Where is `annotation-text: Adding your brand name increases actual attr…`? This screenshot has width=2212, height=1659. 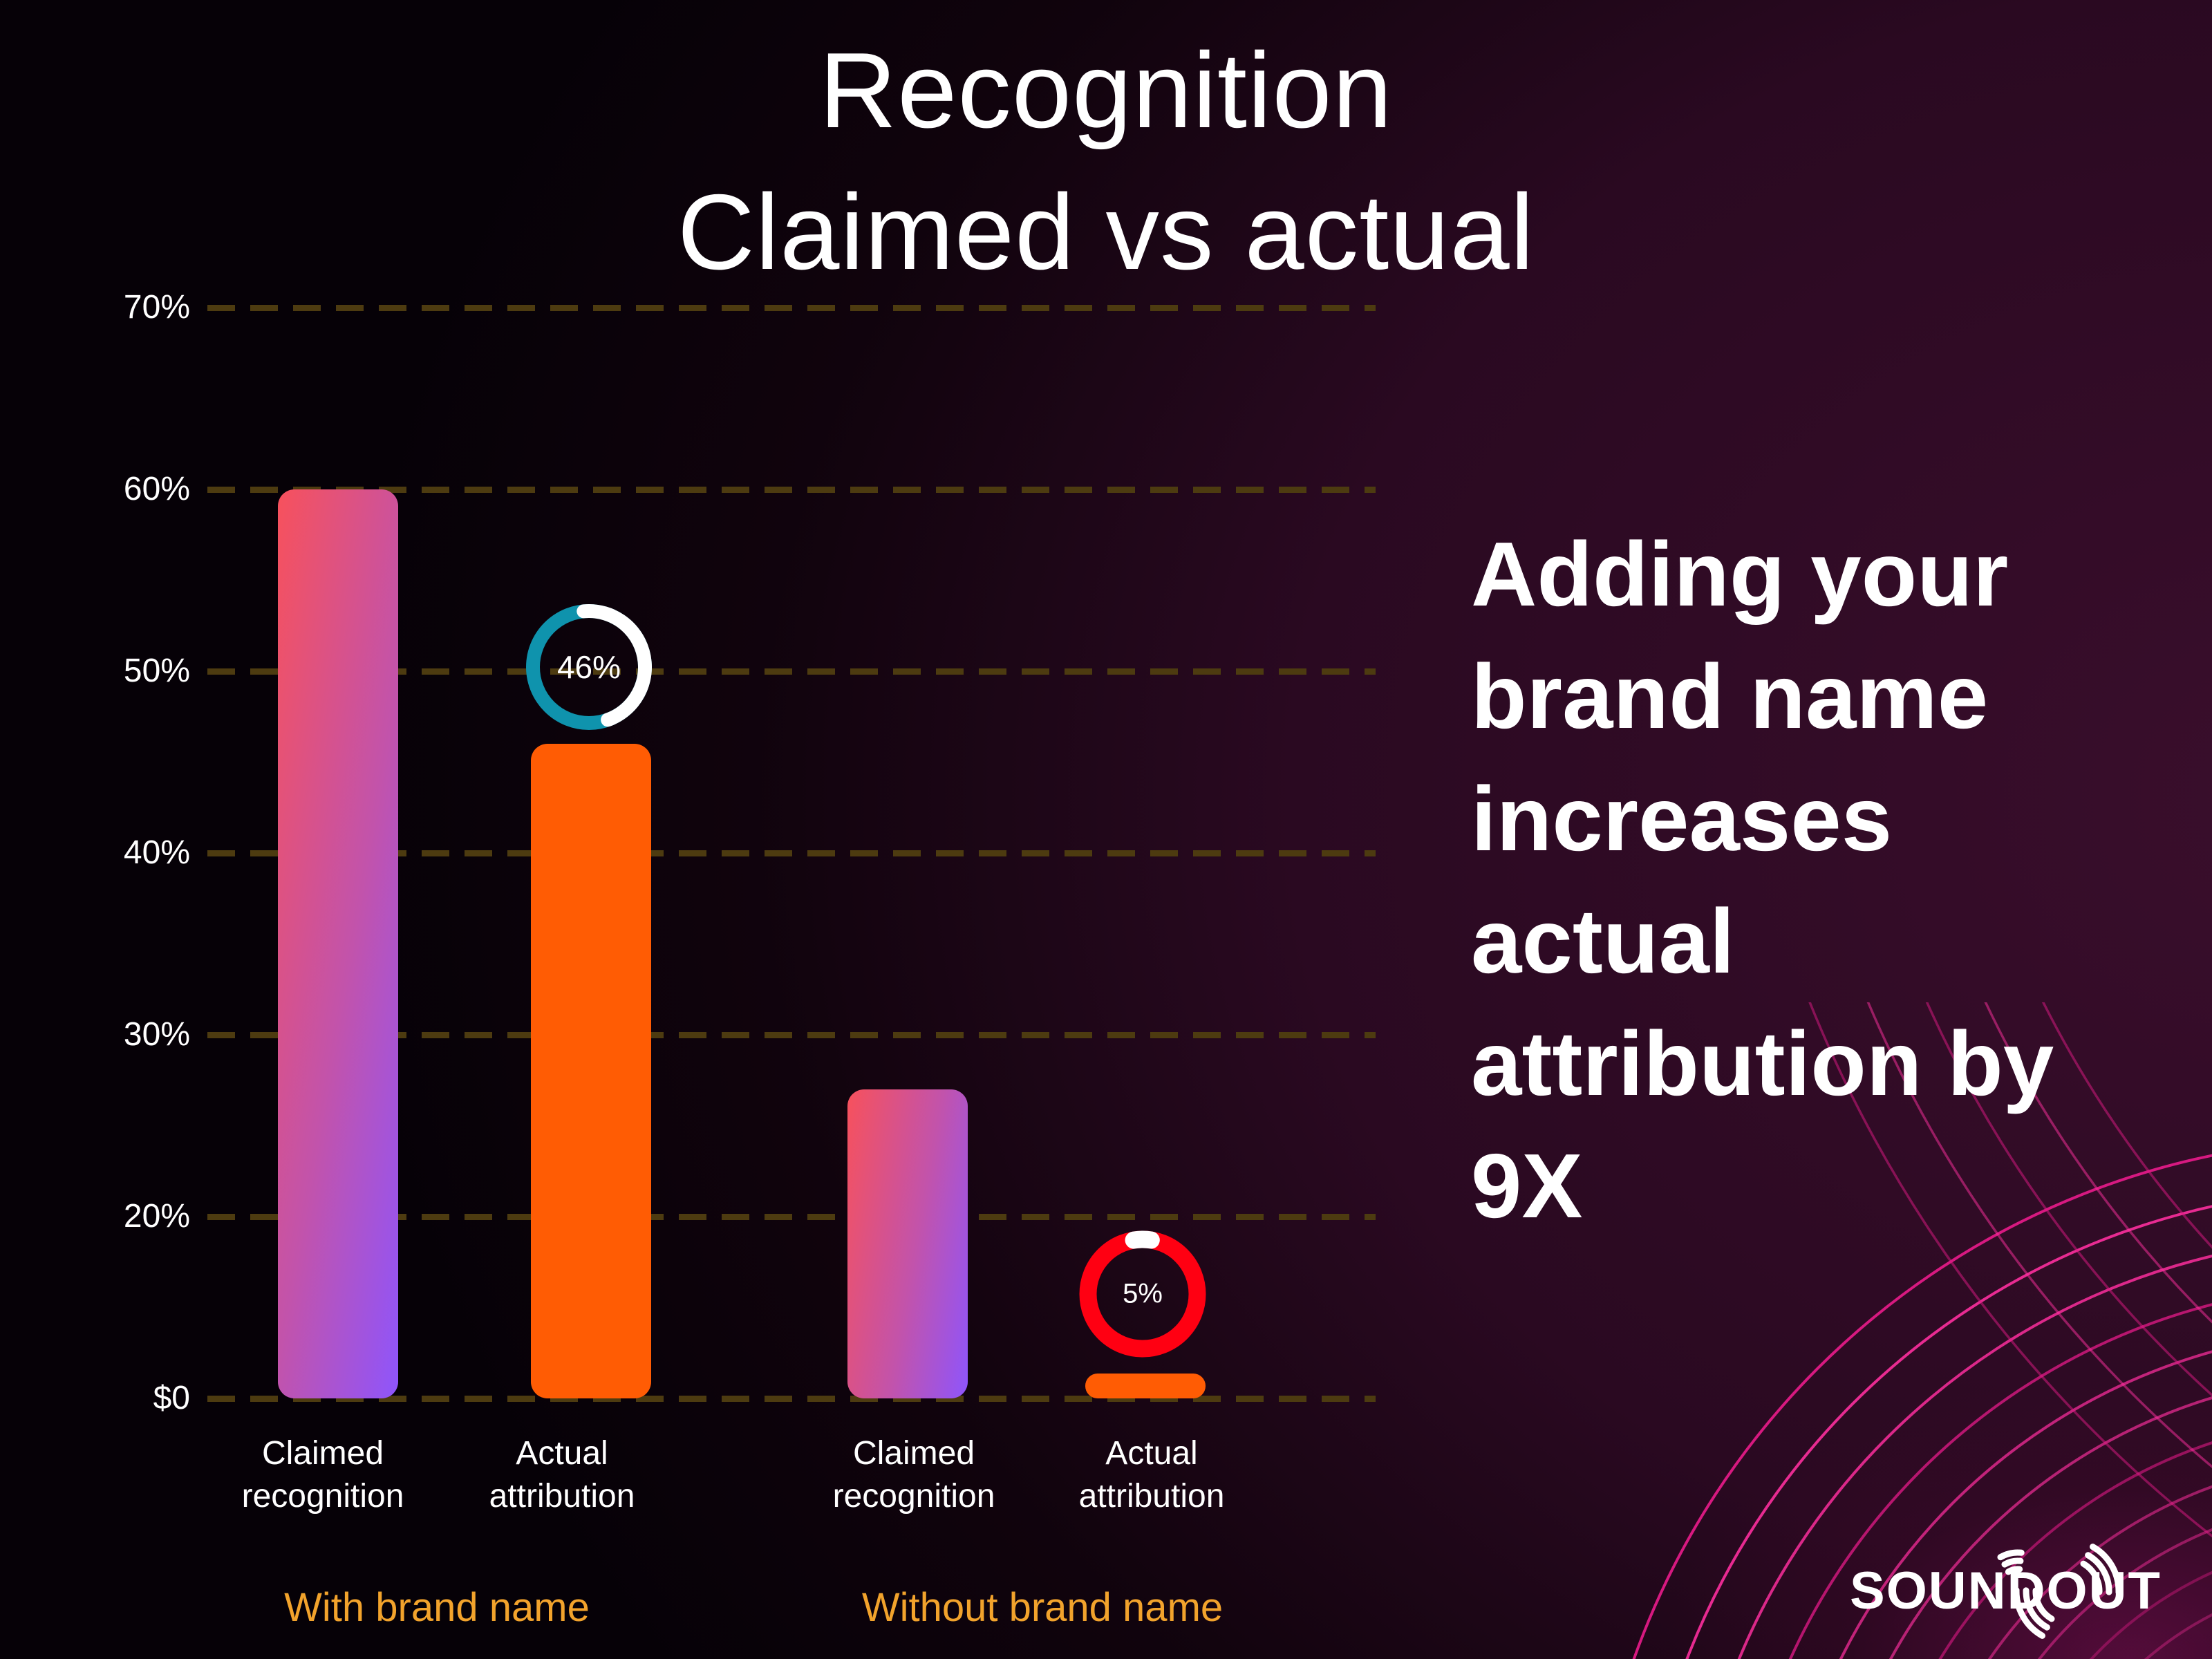
annotation-text: Adding your brand name increases actual attr… is located at coordinates (1762, 880).